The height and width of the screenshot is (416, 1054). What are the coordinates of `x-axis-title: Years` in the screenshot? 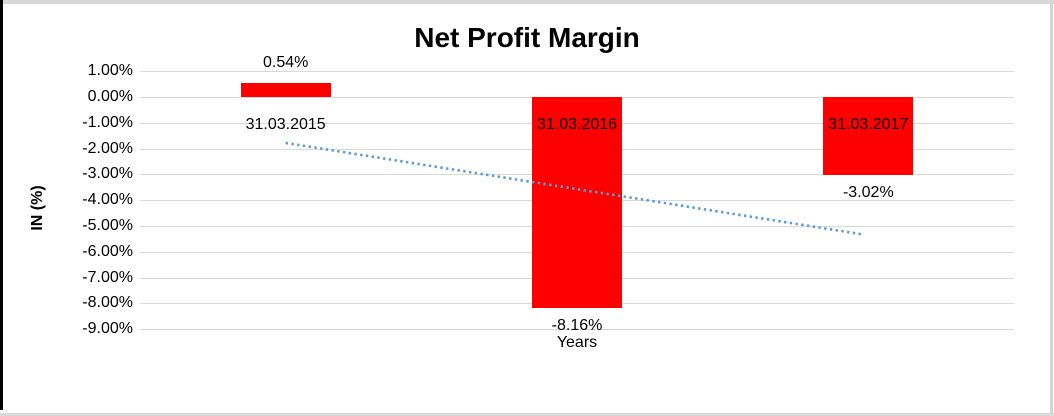 It's located at (577, 342).